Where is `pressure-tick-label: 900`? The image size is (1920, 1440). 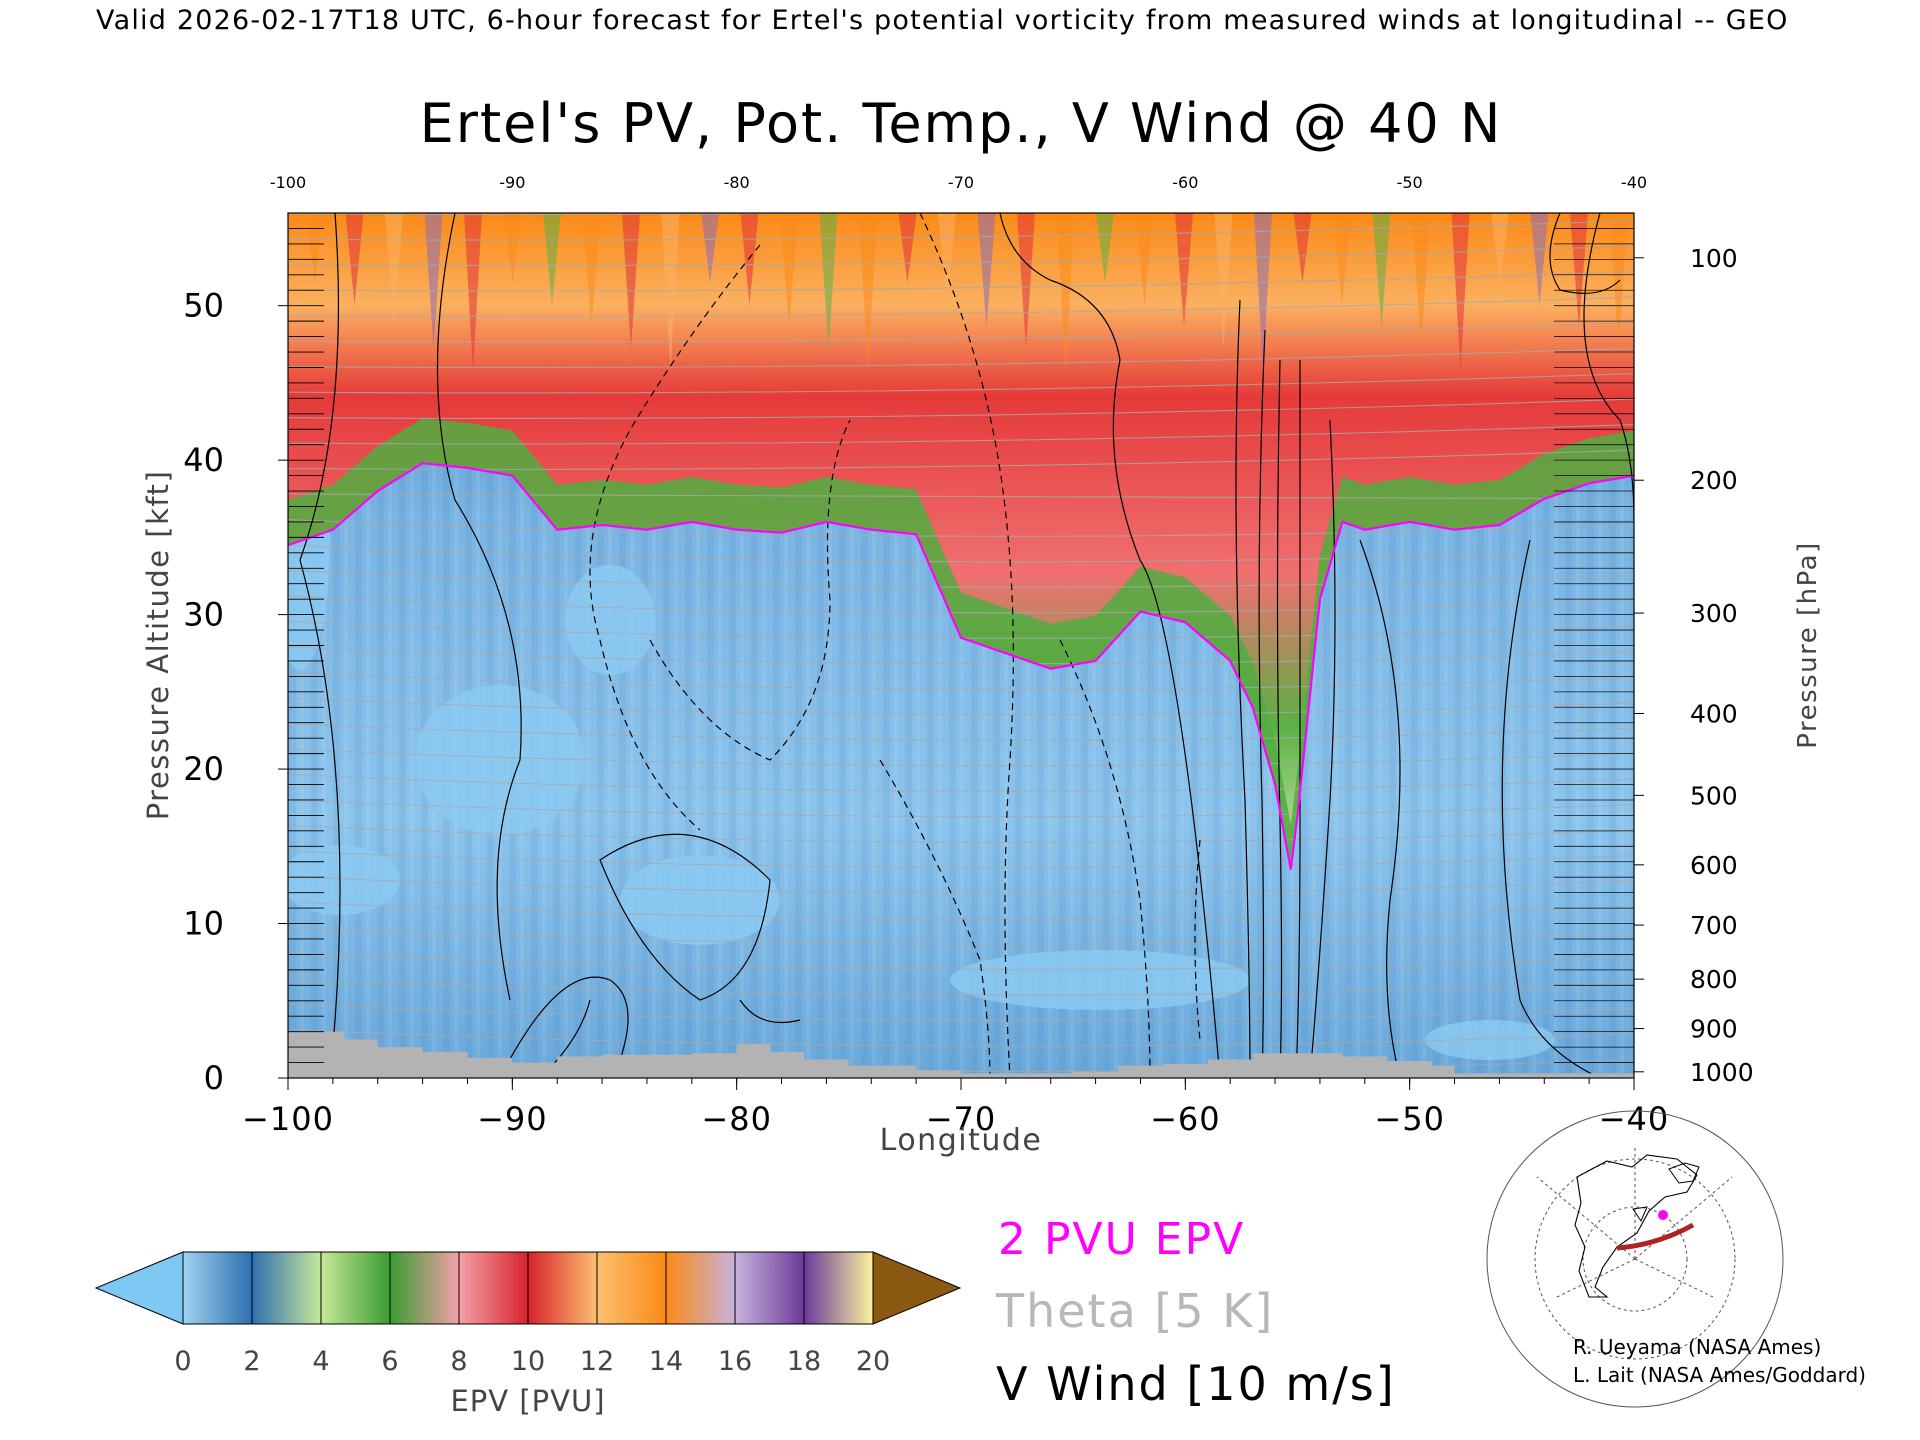
pressure-tick-label: 900 is located at coordinates (1714, 1029).